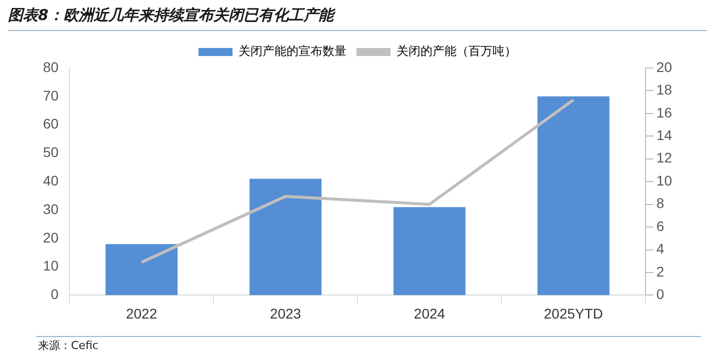  What do you see at coordinates (50, 124) in the screenshot?
I see `y-tick-label: 60` at bounding box center [50, 124].